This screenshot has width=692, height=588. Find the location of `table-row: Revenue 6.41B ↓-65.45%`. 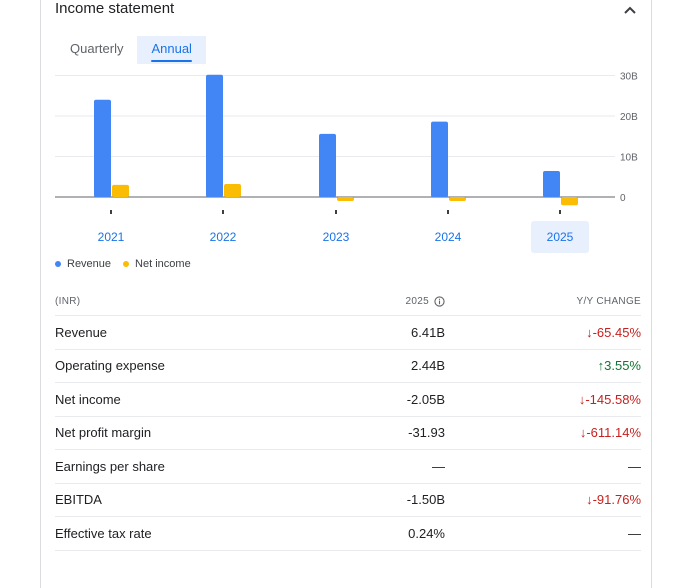

table-row: Revenue 6.41B ↓-65.45% is located at coordinates (348, 333).